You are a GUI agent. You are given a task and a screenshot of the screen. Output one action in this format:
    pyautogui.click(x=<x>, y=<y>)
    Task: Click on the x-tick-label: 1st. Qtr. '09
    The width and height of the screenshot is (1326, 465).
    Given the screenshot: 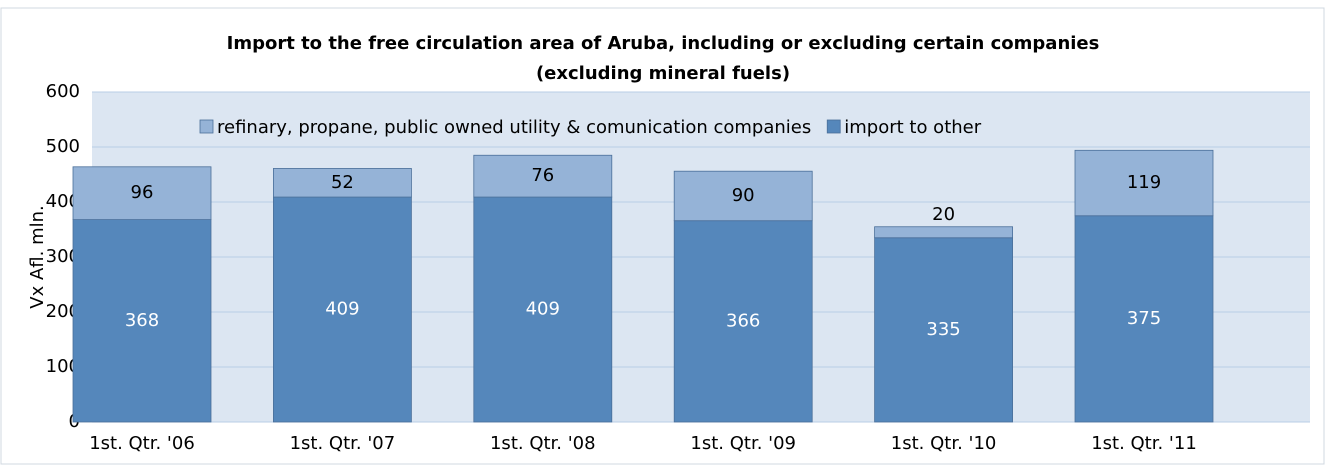 What is the action you would take?
    pyautogui.click(x=743, y=443)
    